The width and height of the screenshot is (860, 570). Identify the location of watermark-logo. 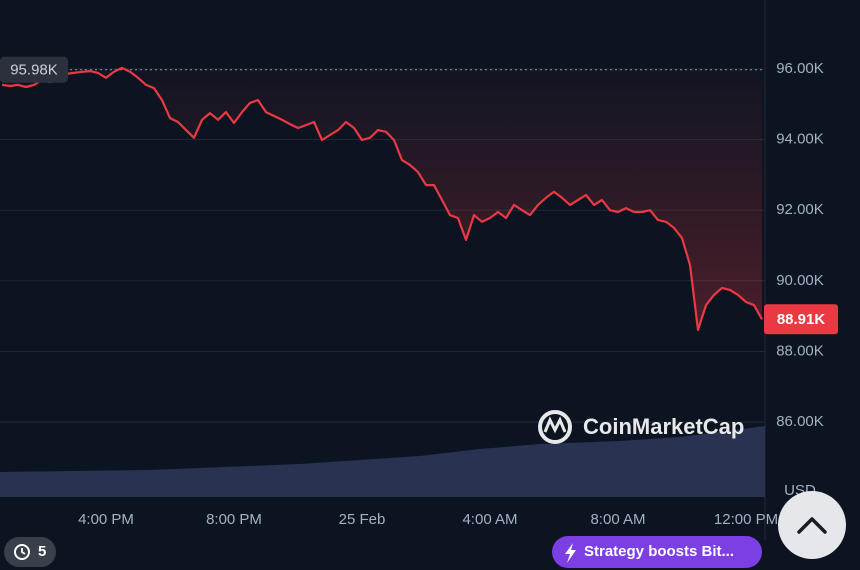
(555, 427).